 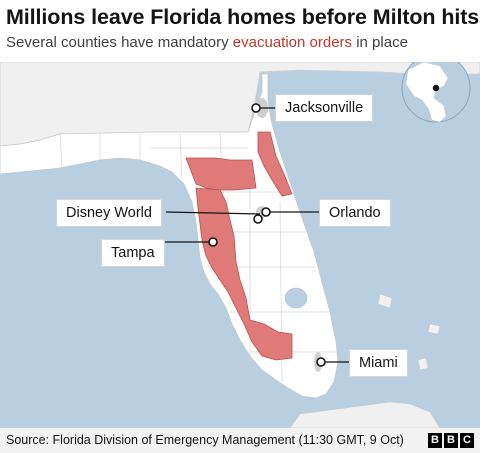 I want to click on evacuation-zone-north-east, so click(x=275, y=164).